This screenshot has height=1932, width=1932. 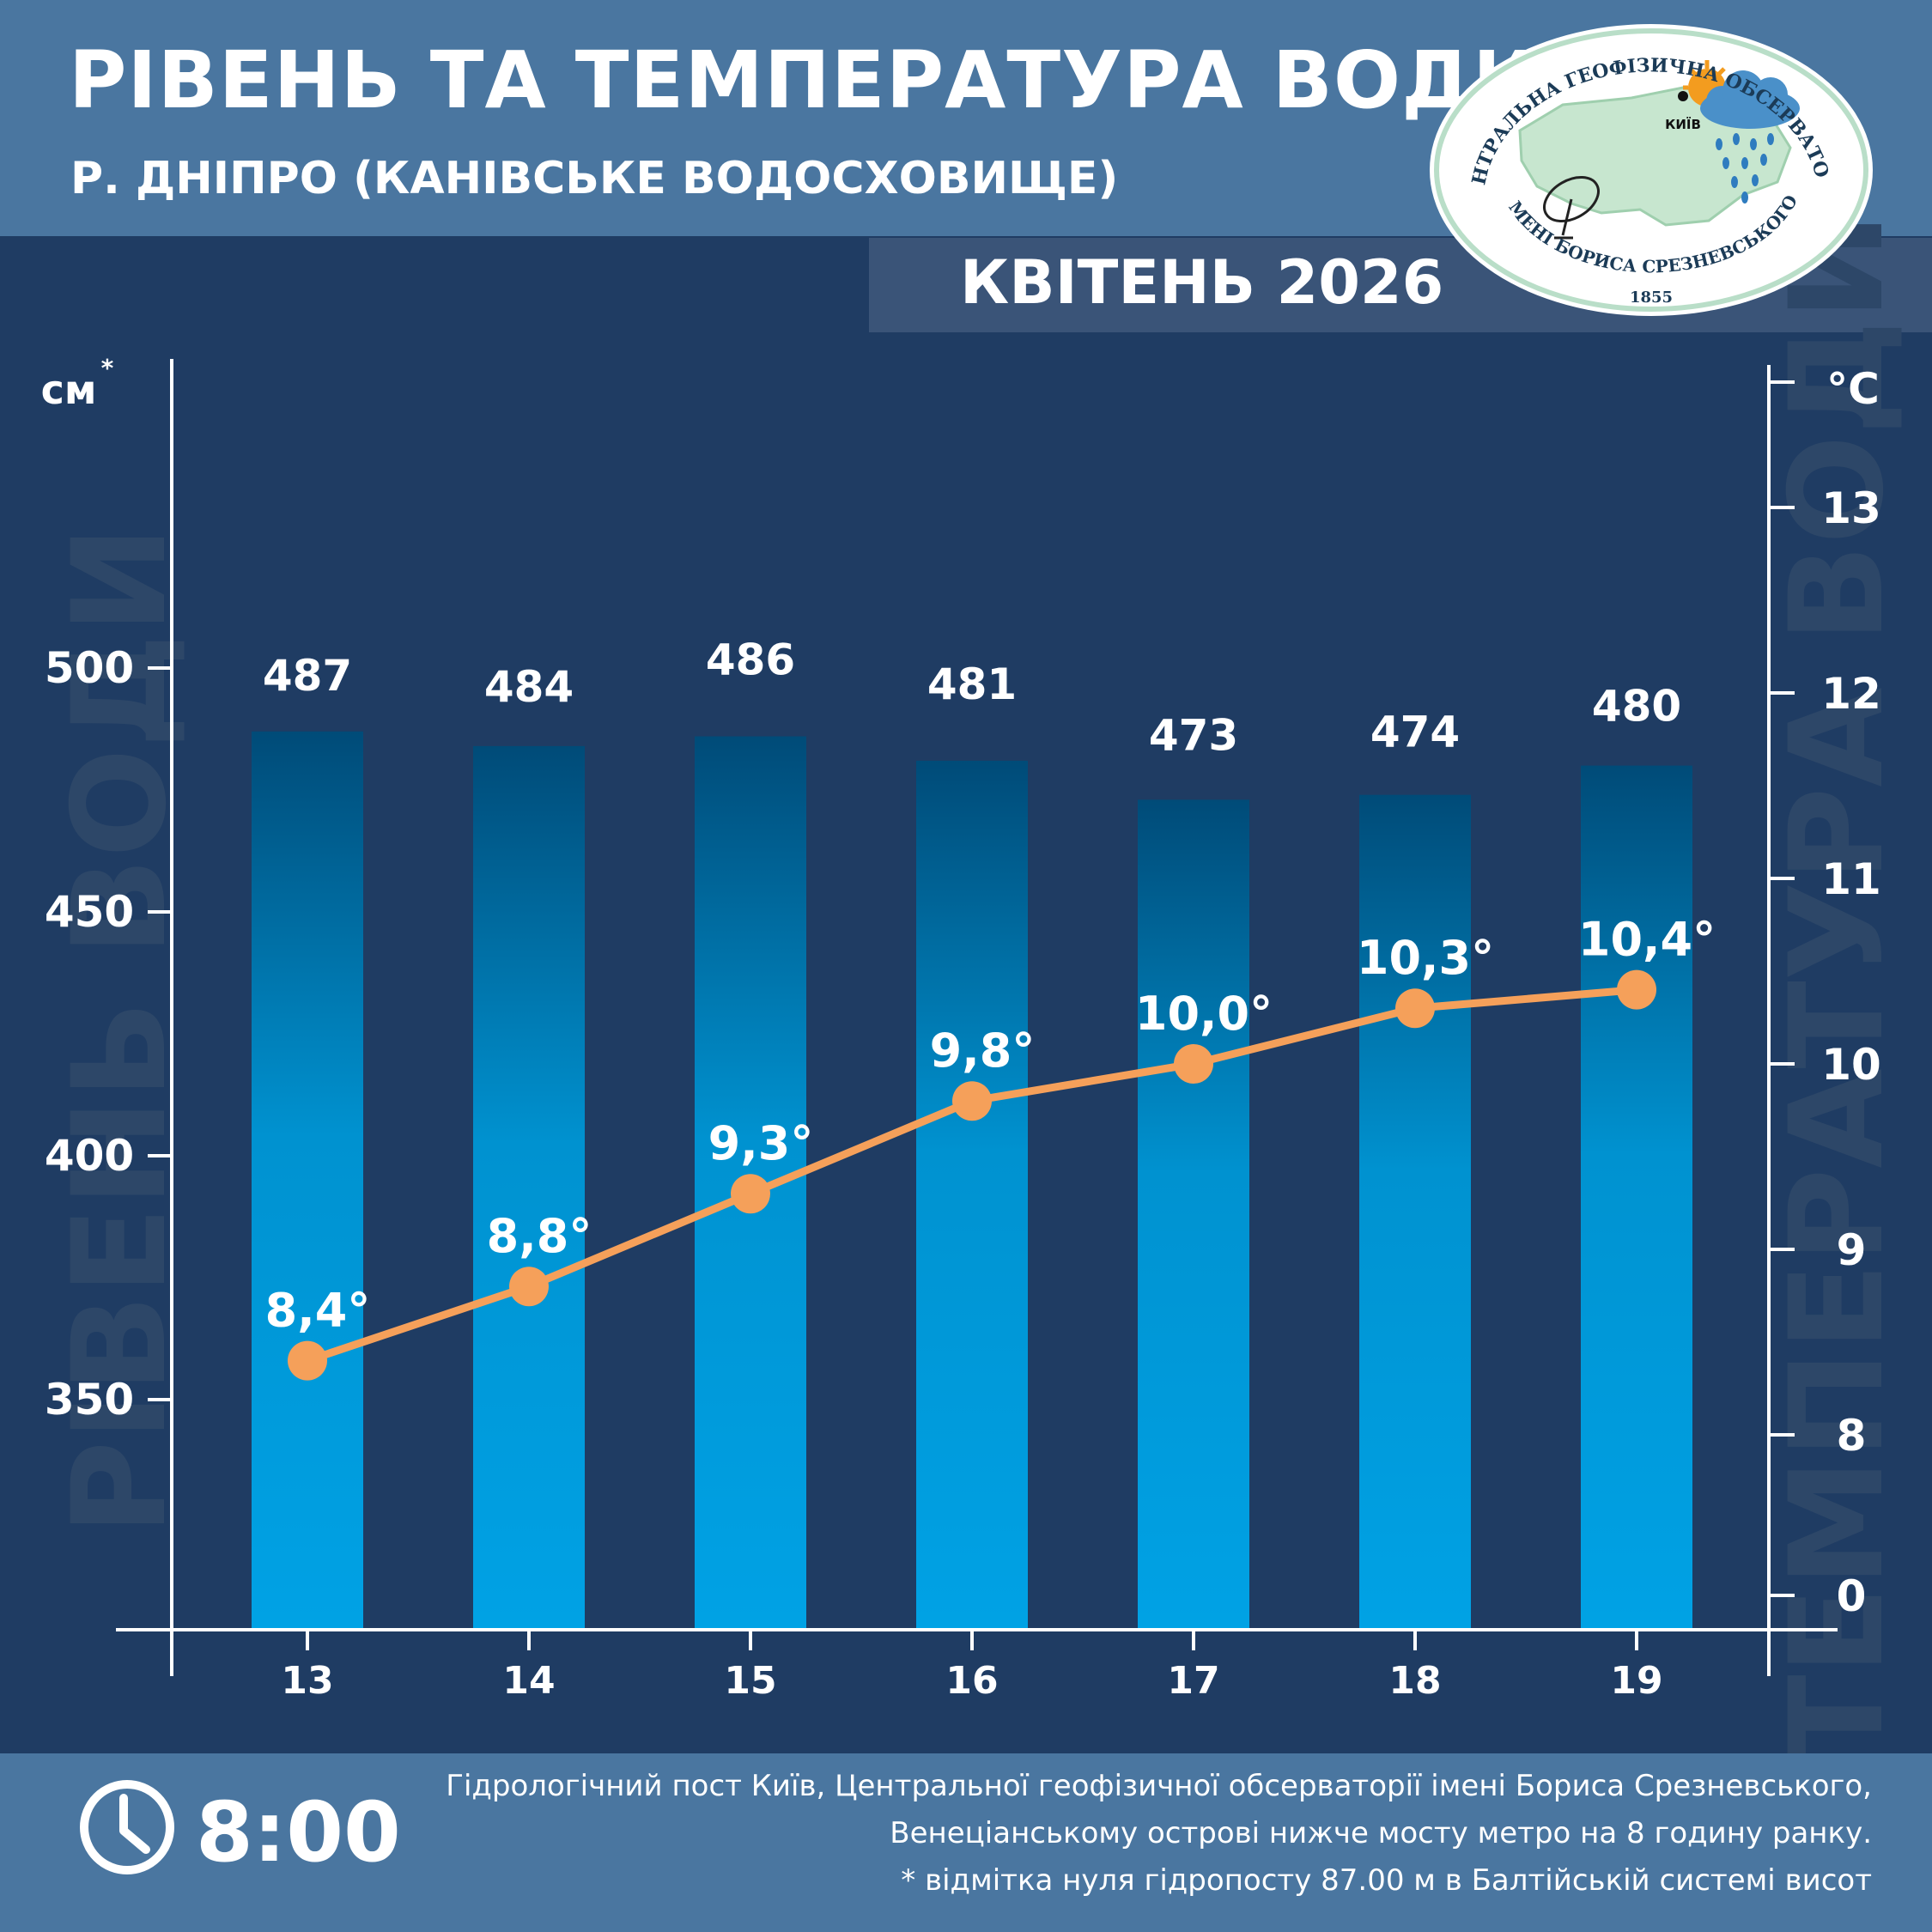 What do you see at coordinates (298, 1832) in the screenshot?
I see `time-label: 8:00` at bounding box center [298, 1832].